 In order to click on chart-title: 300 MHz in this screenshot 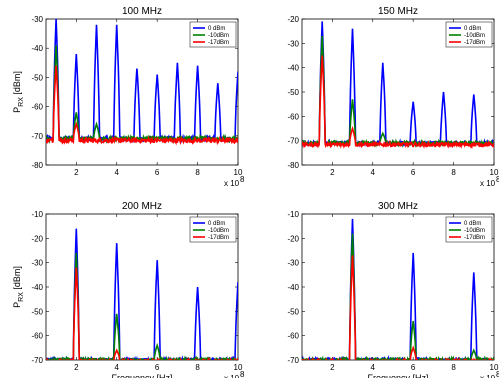, I will do `click(398, 206)`.